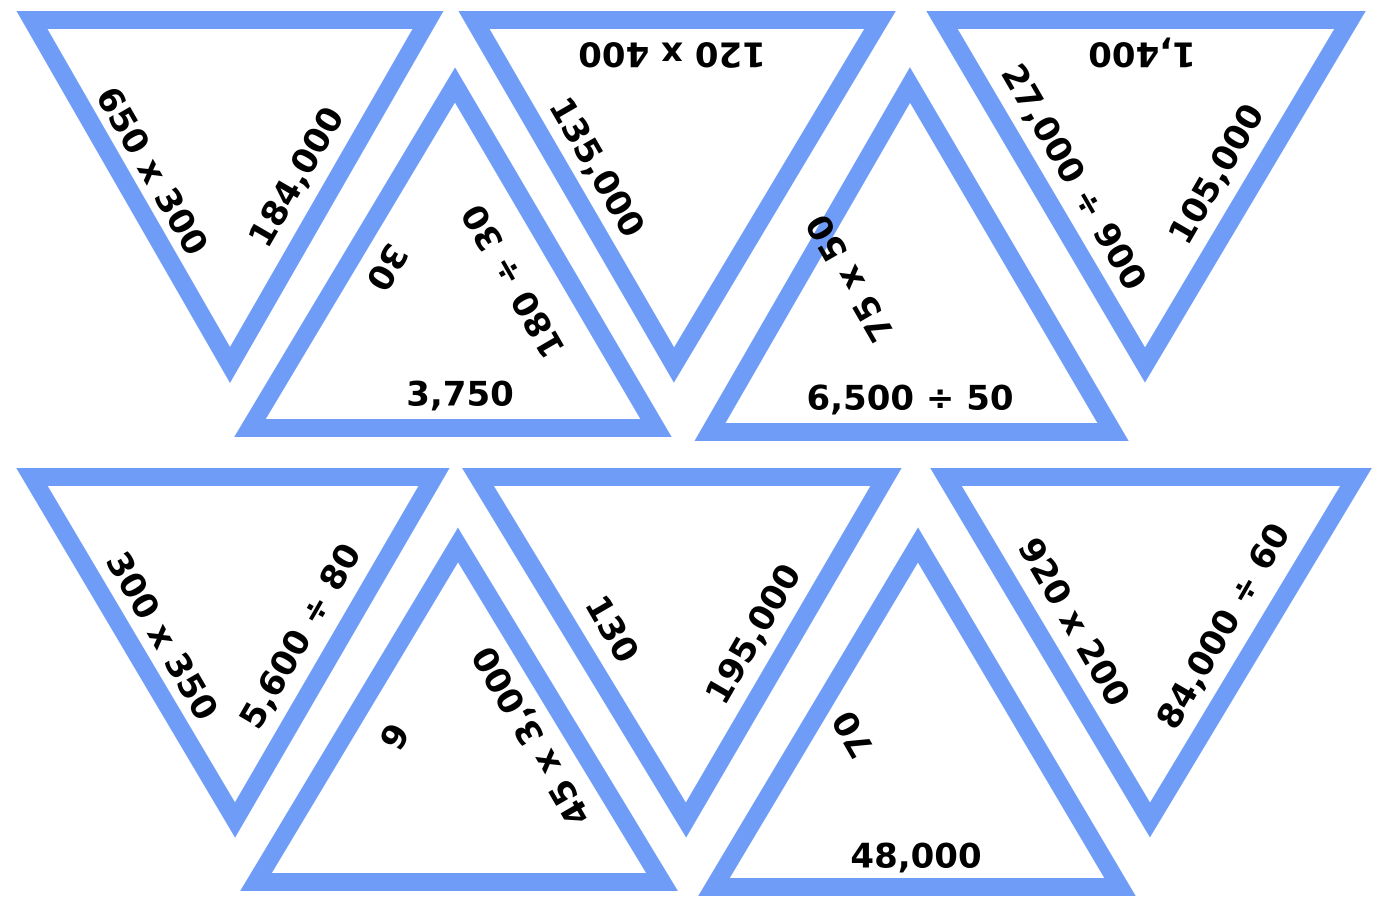 This screenshot has width=1374, height=899. What do you see at coordinates (460, 395) in the screenshot?
I see `label-3750: 3,750` at bounding box center [460, 395].